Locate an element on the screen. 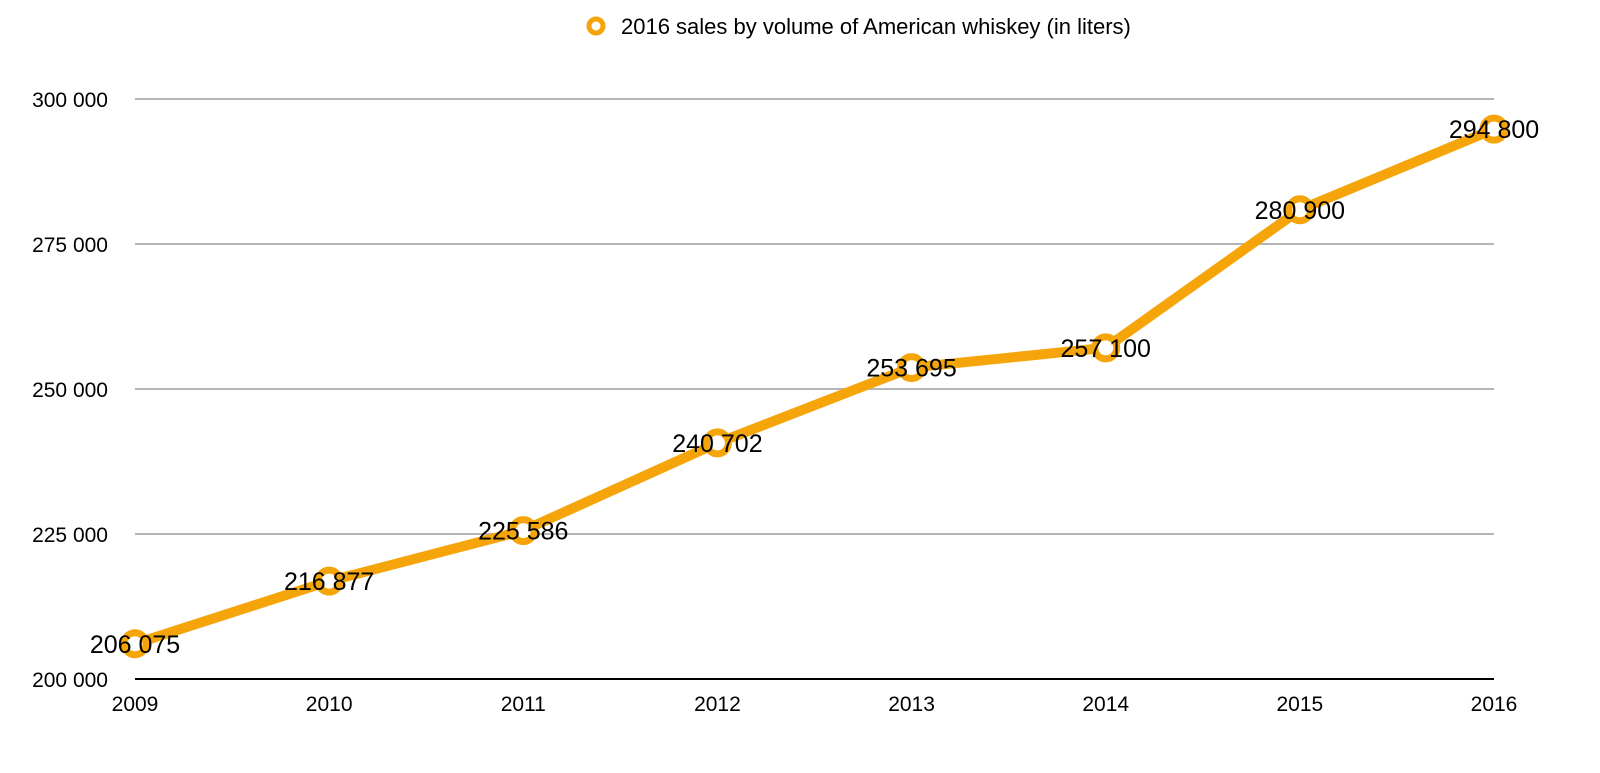  data-label: 294 800 is located at coordinates (1494, 130).